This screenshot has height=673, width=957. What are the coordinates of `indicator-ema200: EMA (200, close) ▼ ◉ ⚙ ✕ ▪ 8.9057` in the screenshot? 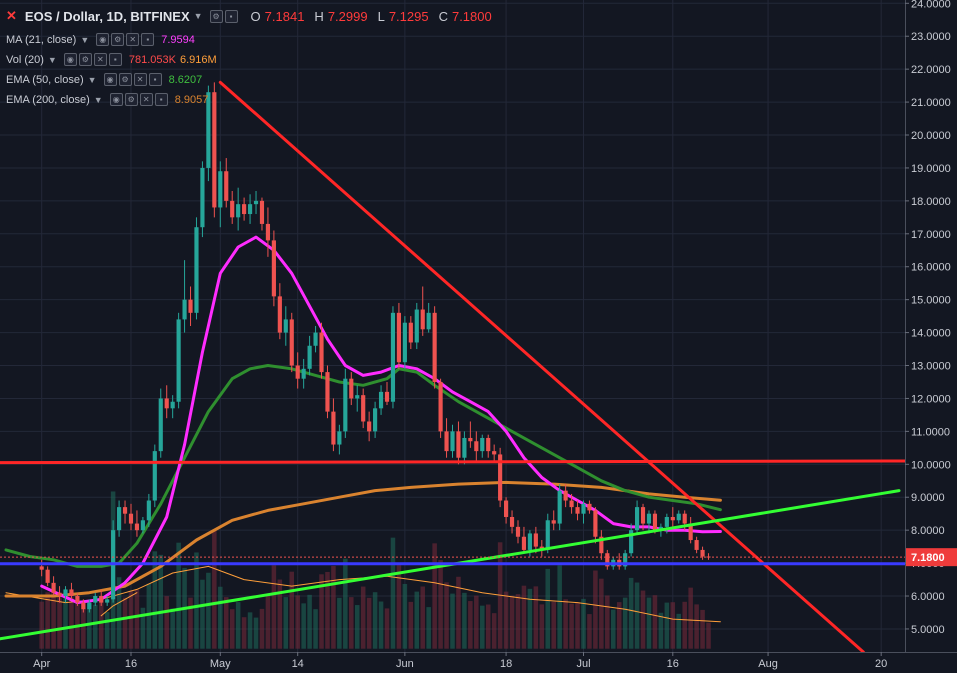 It's located at (107, 99).